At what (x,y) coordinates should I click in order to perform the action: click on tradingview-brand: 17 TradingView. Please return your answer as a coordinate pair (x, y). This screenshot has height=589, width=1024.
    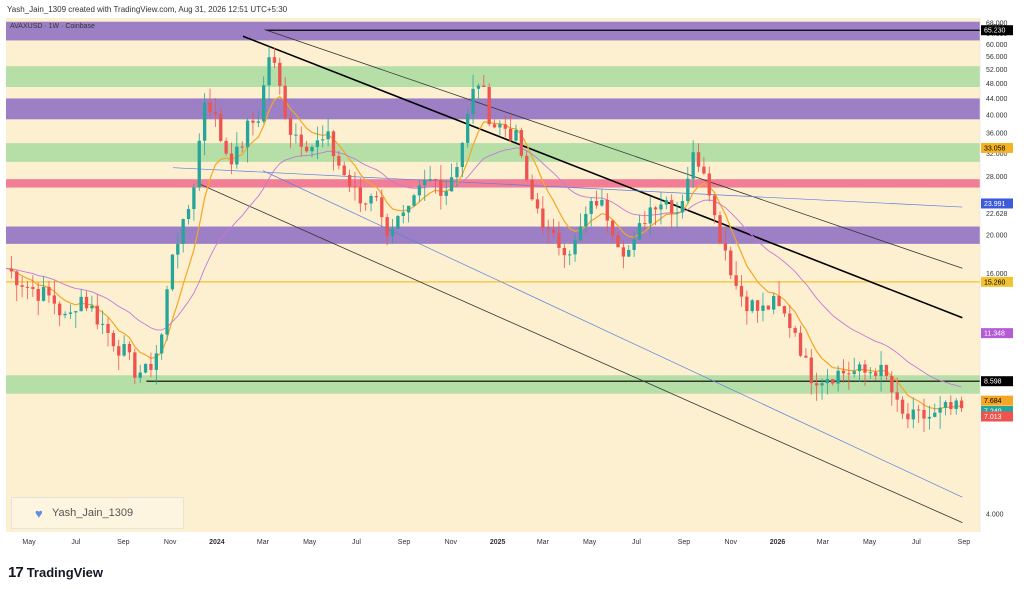
    Looking at the image, I should click on (55, 572).